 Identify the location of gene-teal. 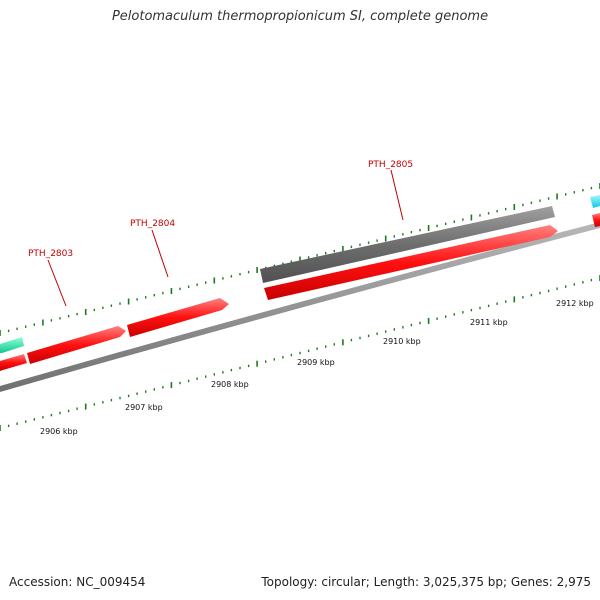
(12, 345).